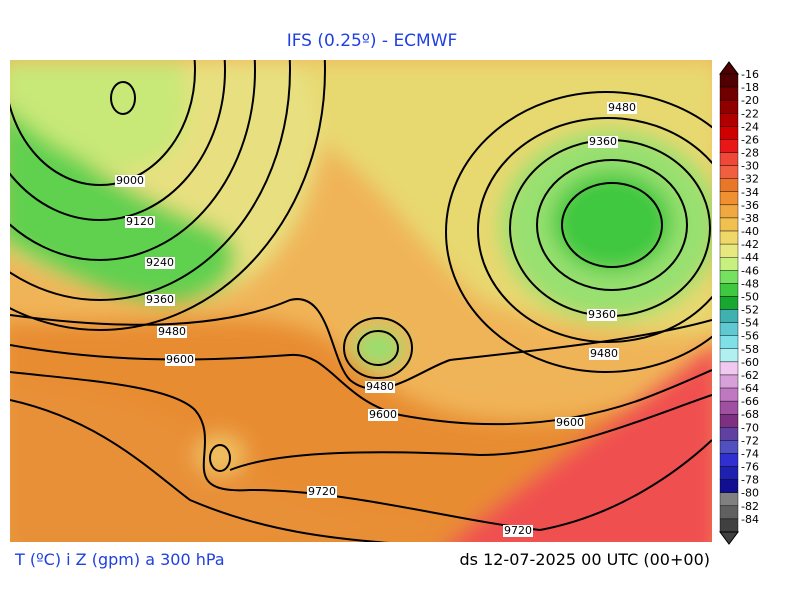  Describe the element at coordinates (750, 283) in the screenshot. I see `colorbar-label: -48` at that location.